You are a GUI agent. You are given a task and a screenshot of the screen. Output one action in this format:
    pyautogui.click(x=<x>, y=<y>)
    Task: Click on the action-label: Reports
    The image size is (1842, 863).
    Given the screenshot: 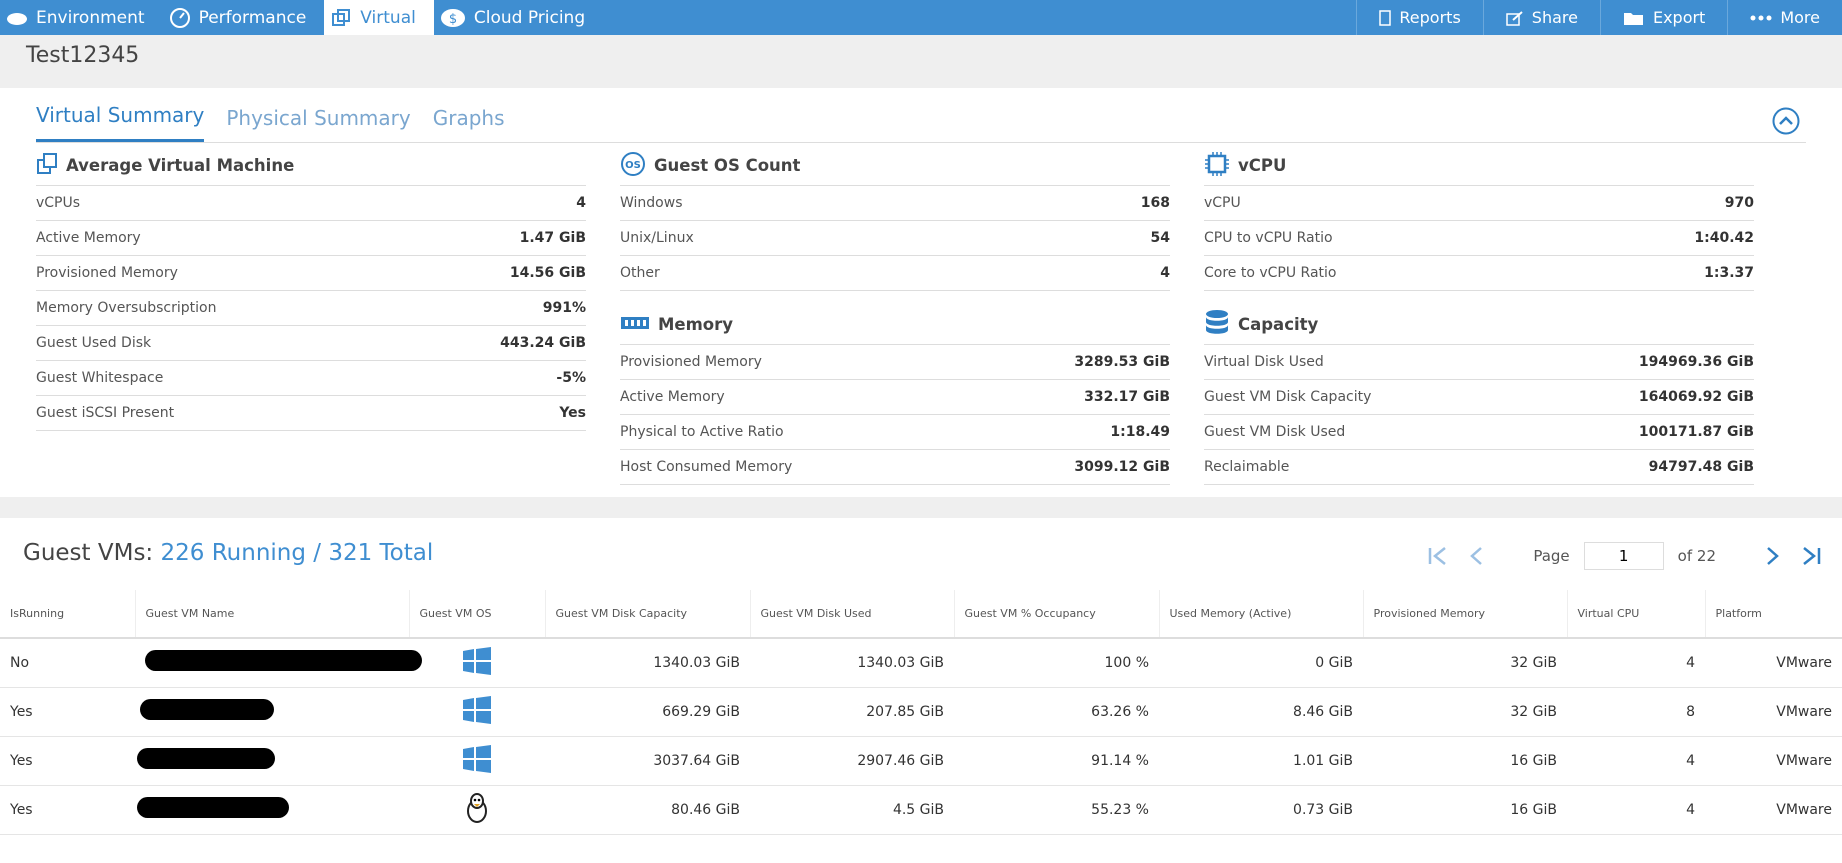 What is the action you would take?
    pyautogui.click(x=1430, y=17)
    